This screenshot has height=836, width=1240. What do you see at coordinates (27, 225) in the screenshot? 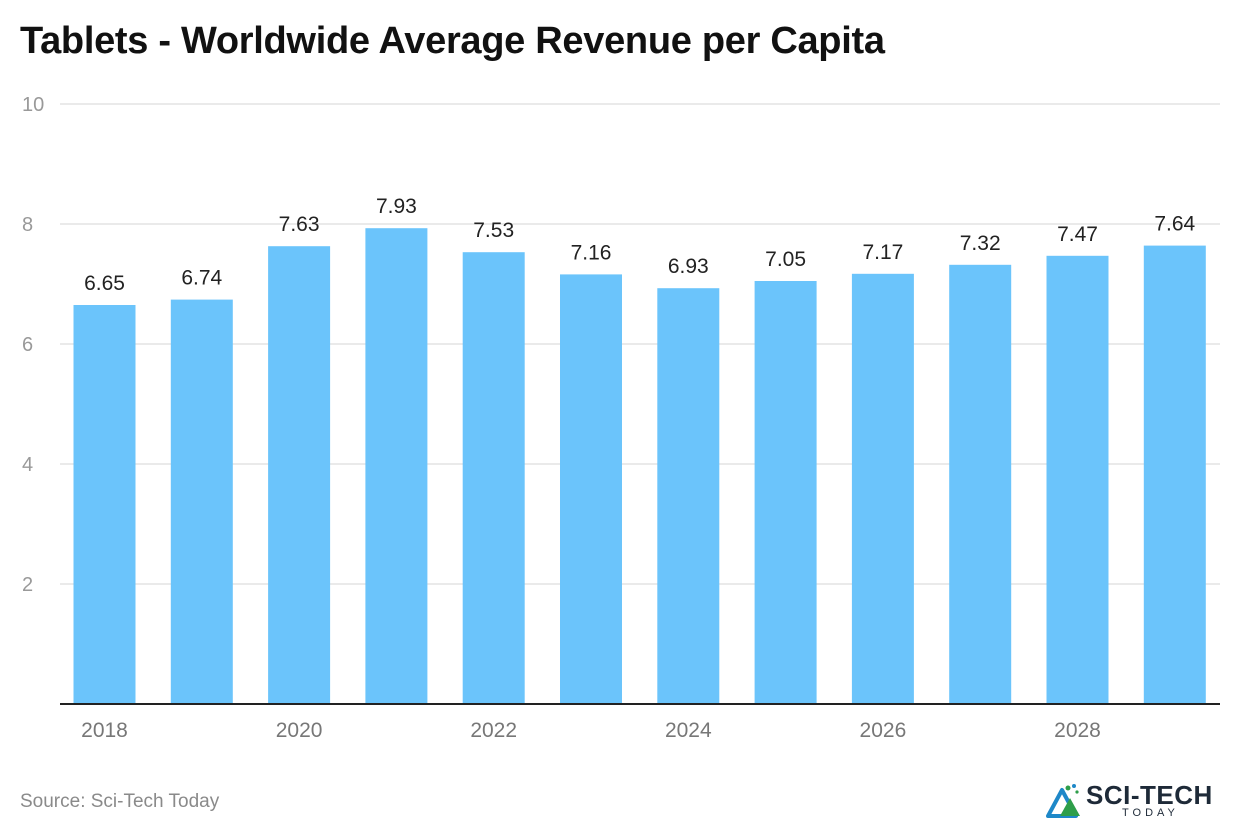
I see `y-tick-label: 8` at bounding box center [27, 225].